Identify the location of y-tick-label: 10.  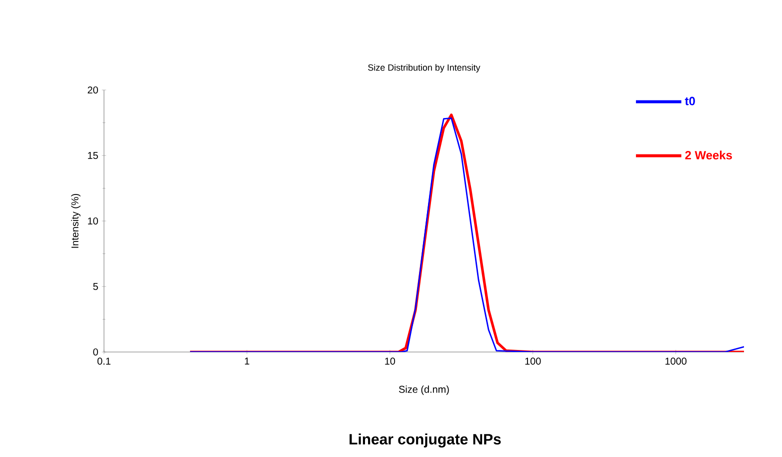
(93, 221).